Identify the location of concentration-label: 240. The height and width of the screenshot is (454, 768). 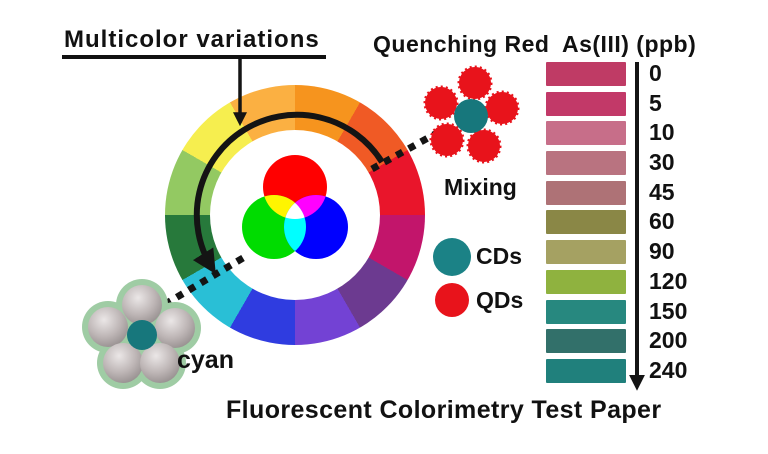
(668, 369).